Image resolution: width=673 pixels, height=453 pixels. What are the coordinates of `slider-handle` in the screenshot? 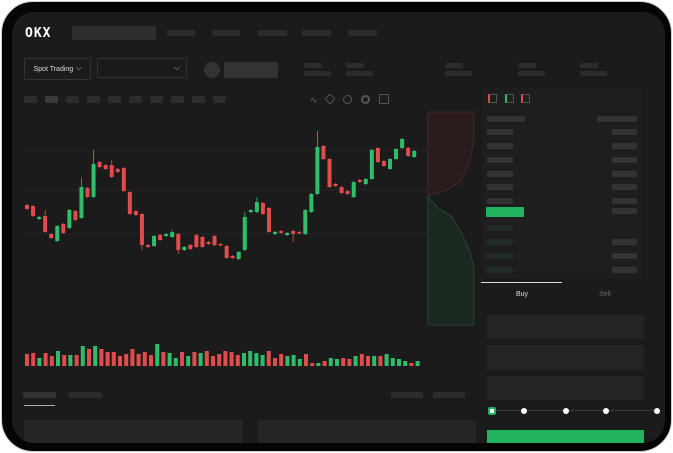 It's located at (492, 411).